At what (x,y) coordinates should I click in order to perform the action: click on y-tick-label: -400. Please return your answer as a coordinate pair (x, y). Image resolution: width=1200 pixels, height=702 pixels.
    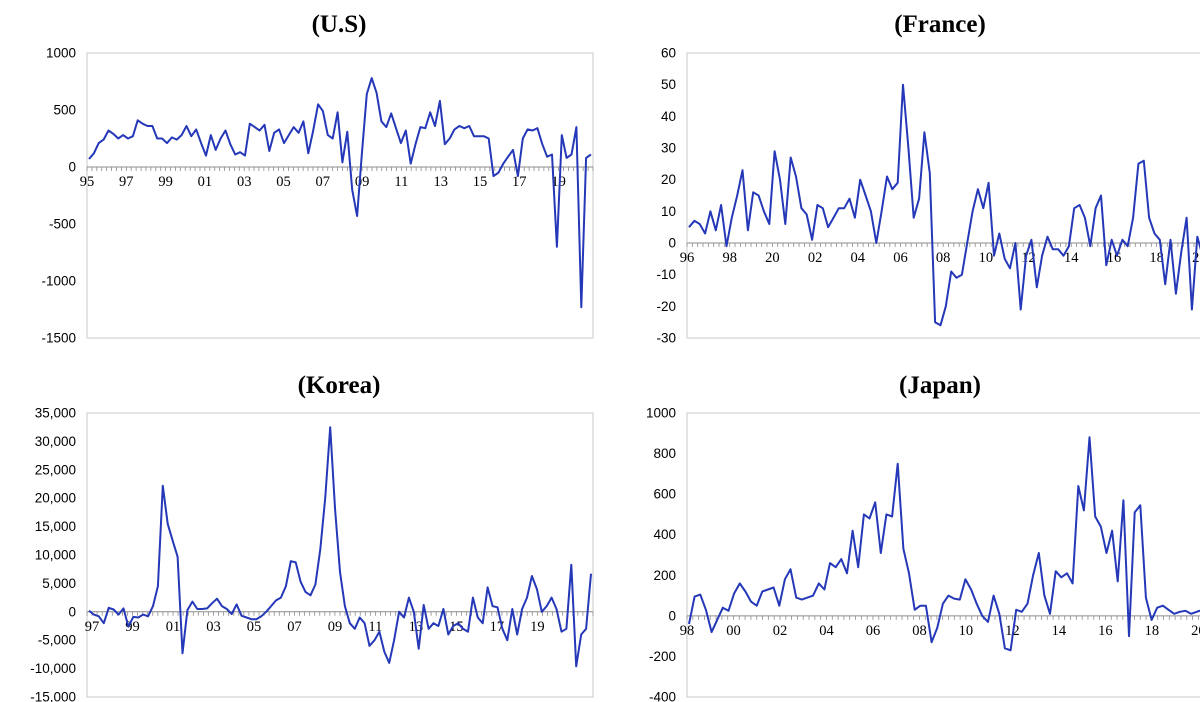
    Looking at the image, I should click on (662, 696).